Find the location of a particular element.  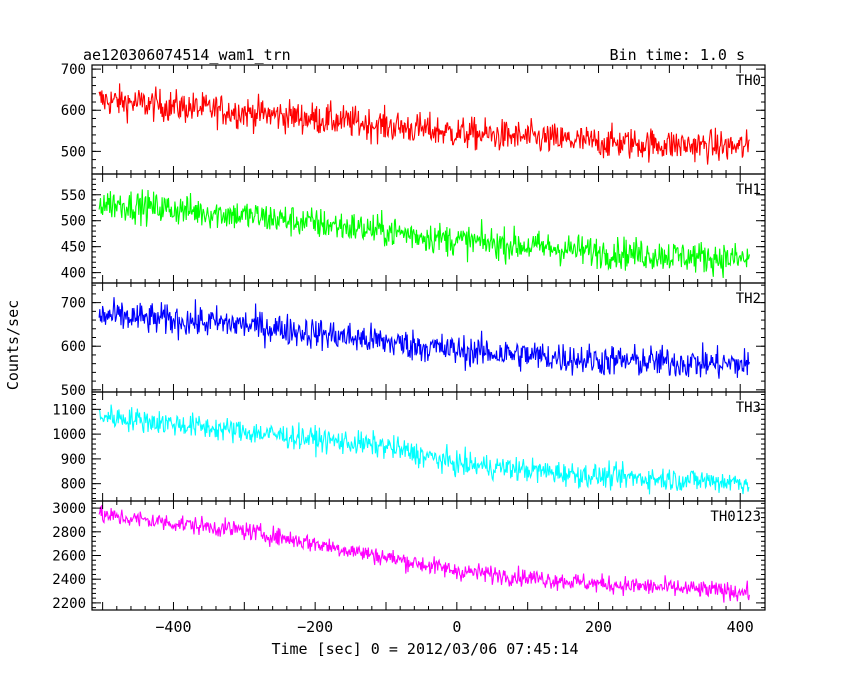

series-line-th0 is located at coordinates (424, 124).